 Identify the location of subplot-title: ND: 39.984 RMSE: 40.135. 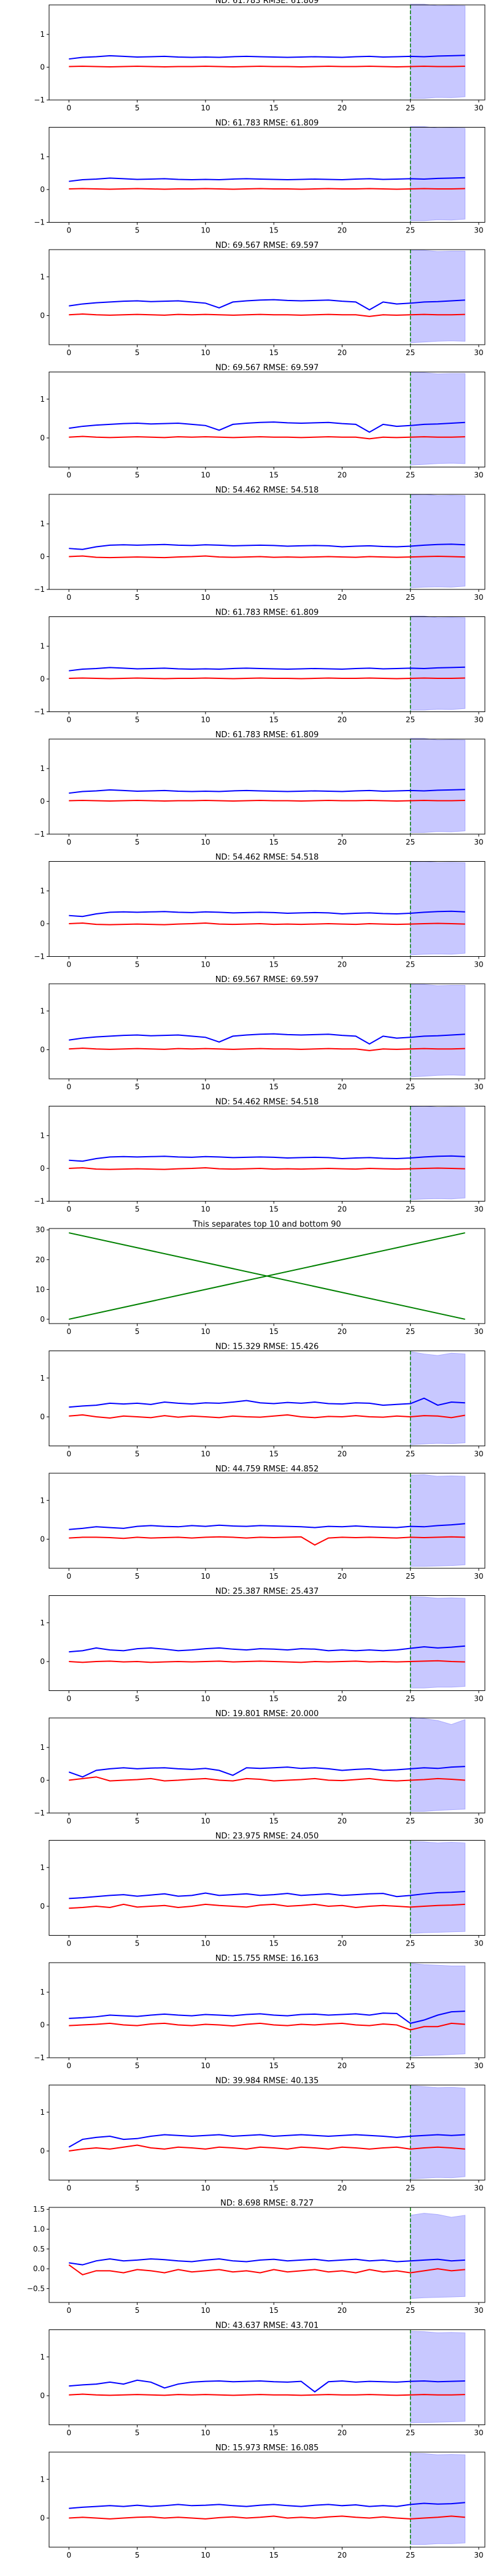
(267, 2081).